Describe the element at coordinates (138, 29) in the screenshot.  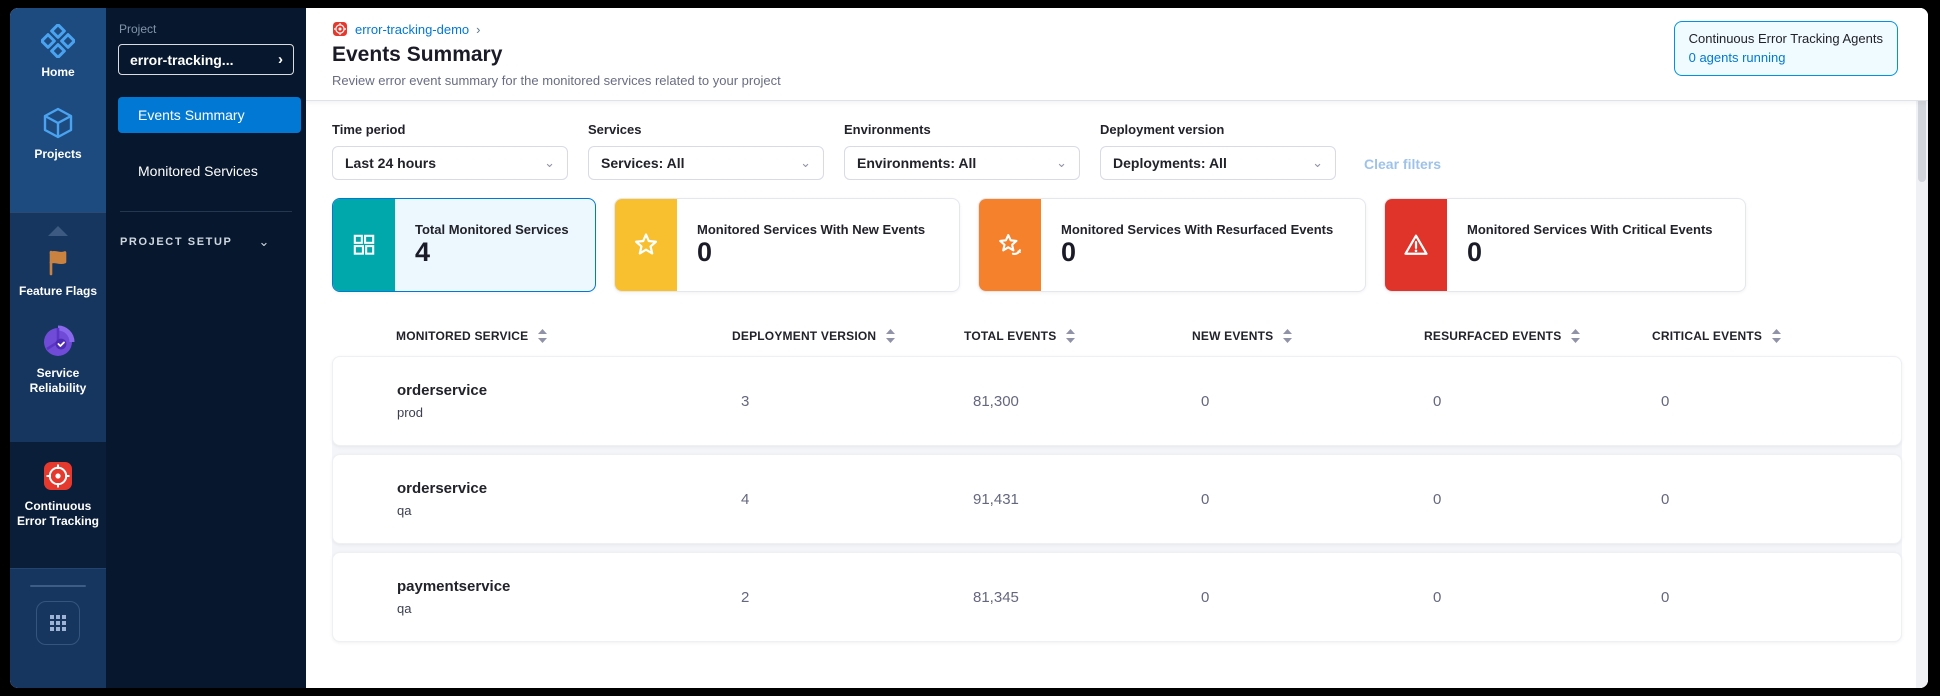
I see `project-section-label: Project` at that location.